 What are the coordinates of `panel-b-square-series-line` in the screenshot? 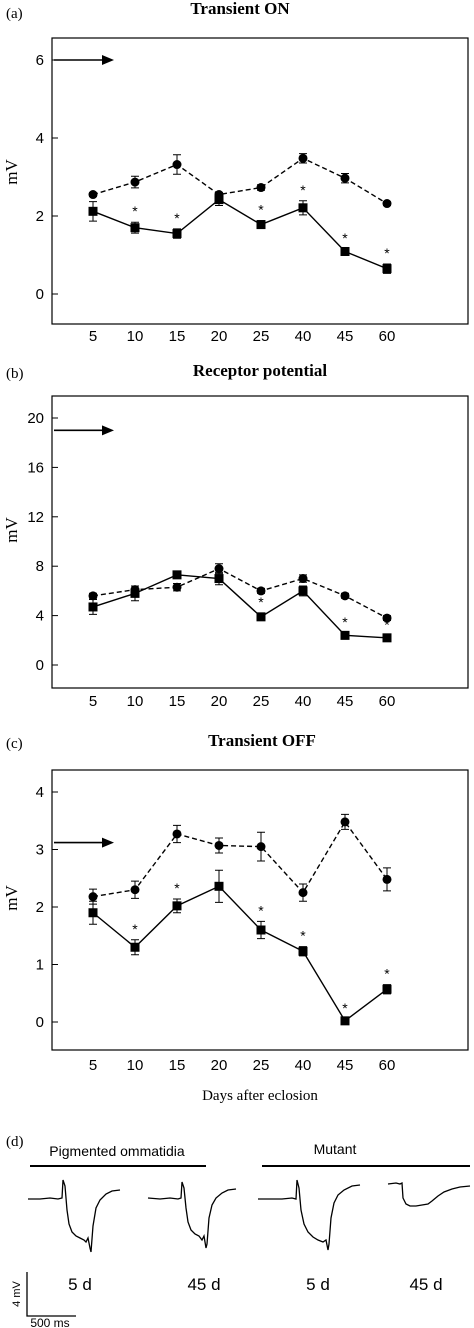 It's located at (240, 606).